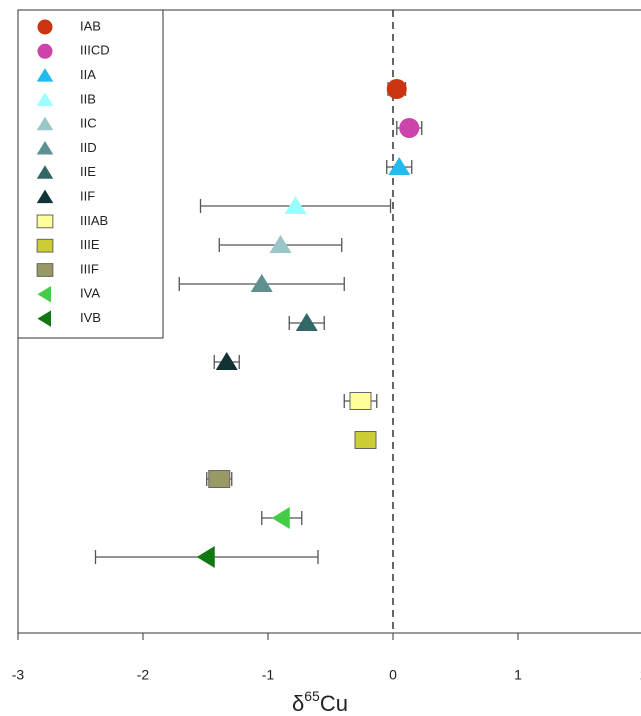  What do you see at coordinates (90, 293) in the screenshot?
I see `legend-label: IVA` at bounding box center [90, 293].